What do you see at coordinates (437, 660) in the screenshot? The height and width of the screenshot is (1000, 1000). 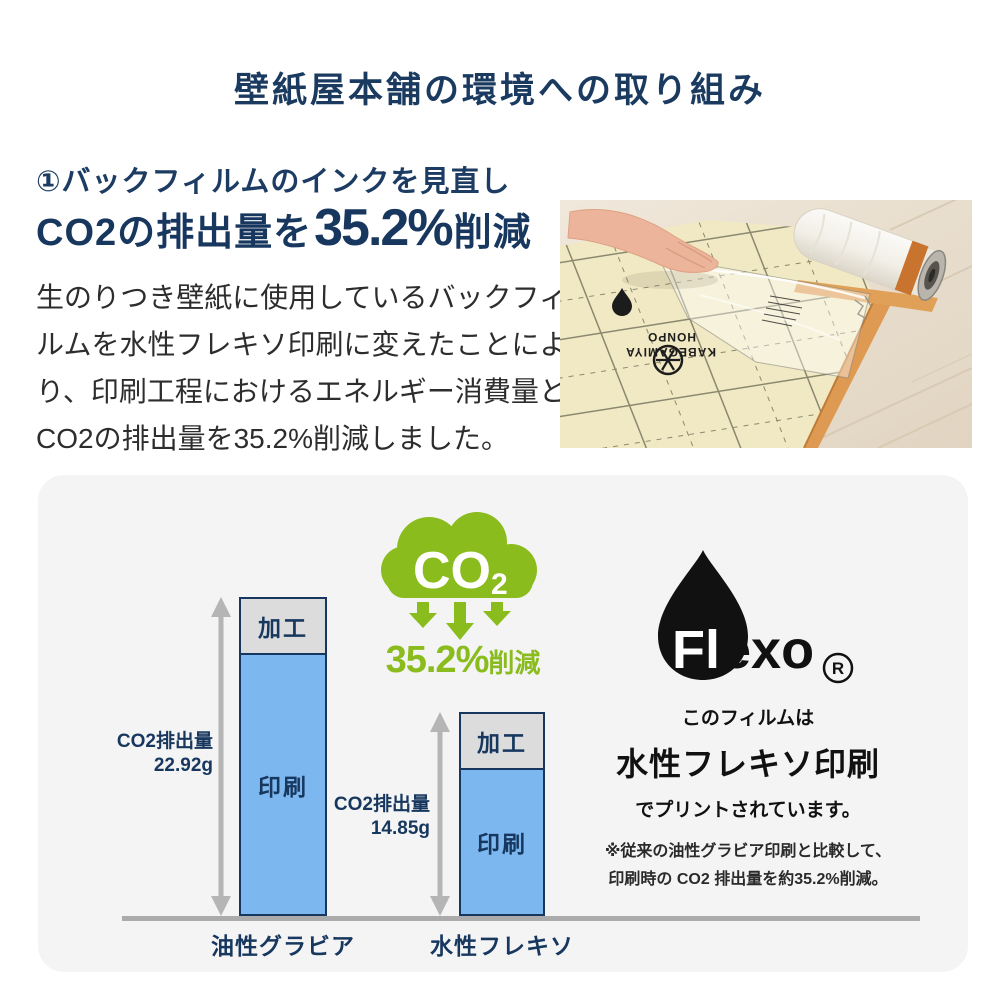 I see `reduction-percent: 35.2%` at bounding box center [437, 660].